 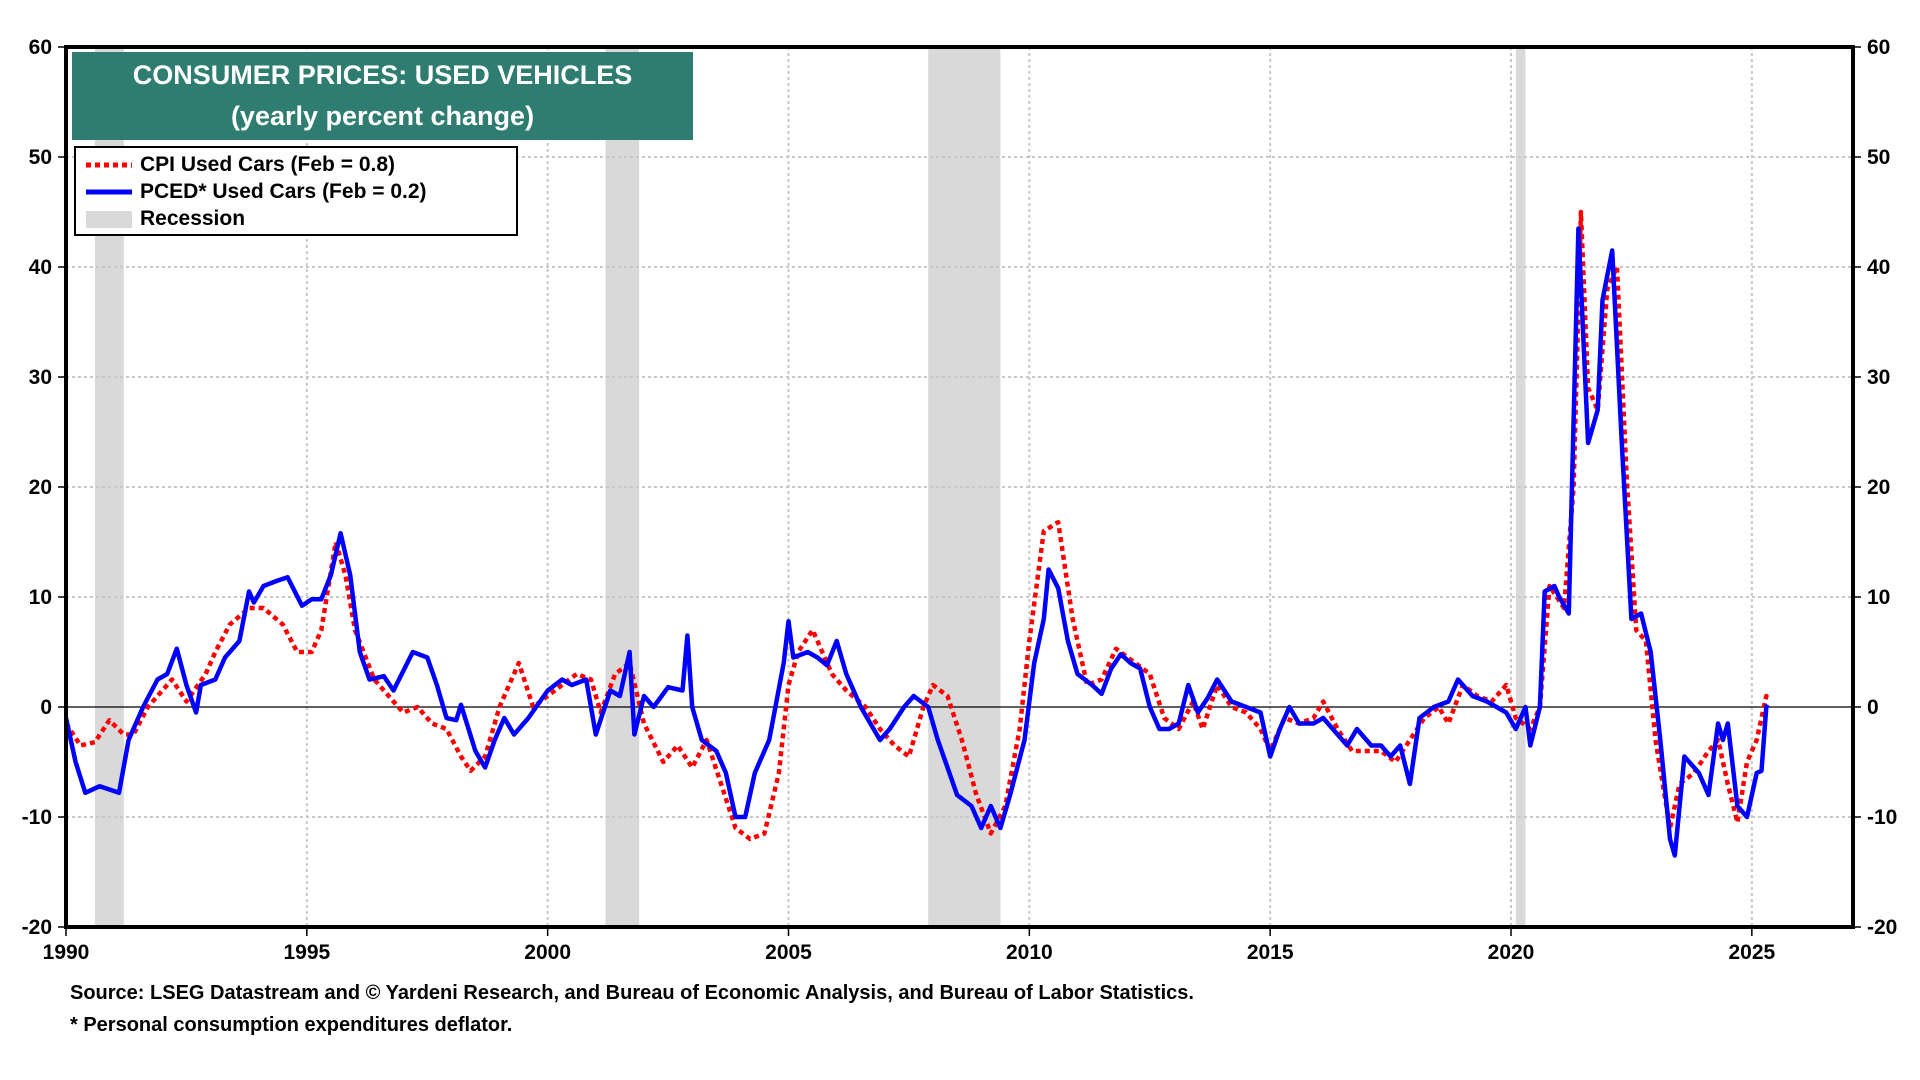 What do you see at coordinates (547, 952) in the screenshot?
I see `x-tick-label: 2000` at bounding box center [547, 952].